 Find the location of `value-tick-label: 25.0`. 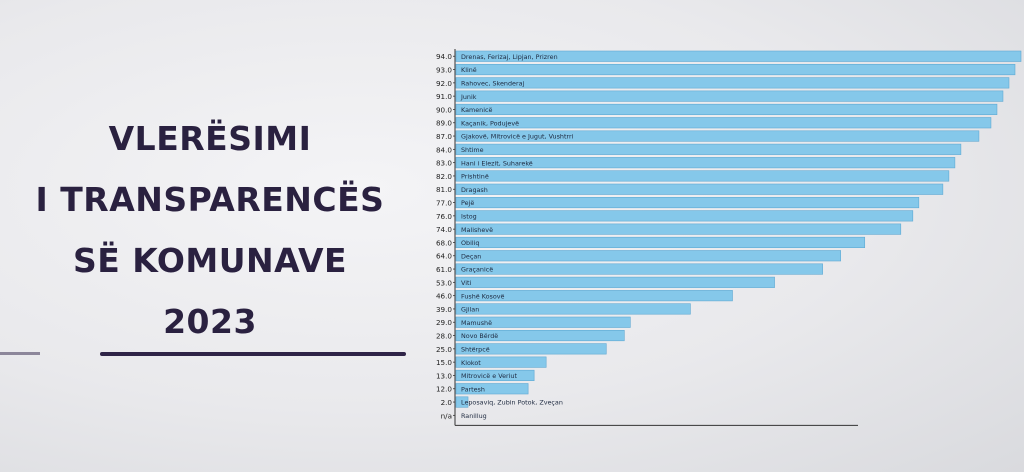

value-tick-label: 25.0 is located at coordinates (444, 349).